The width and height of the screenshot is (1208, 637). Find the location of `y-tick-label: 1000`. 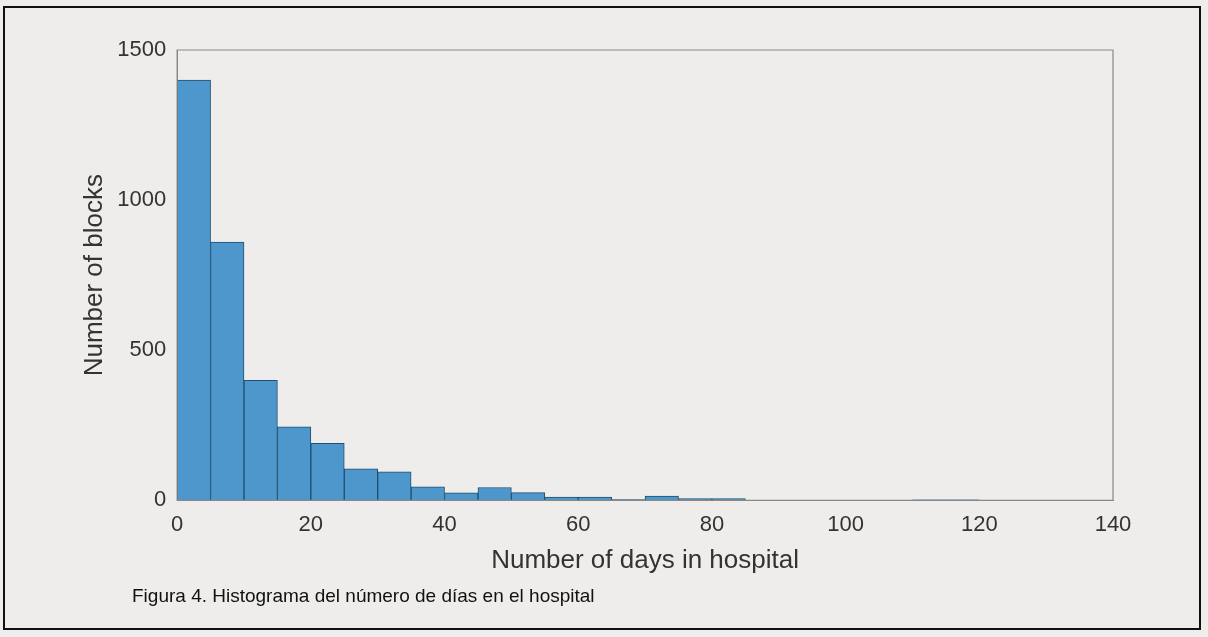

y-tick-label: 1000 is located at coordinates (142, 199).